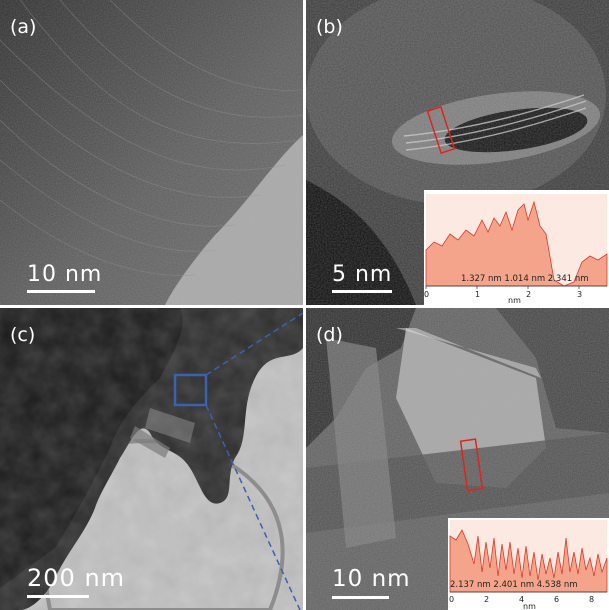 This screenshot has height=610, width=609. Describe the element at coordinates (76, 578) in the screenshot. I see `scale-bar-label-c: 200 nm` at that location.